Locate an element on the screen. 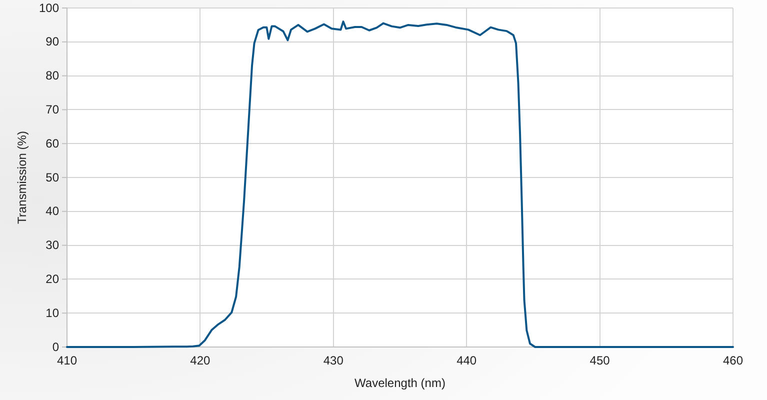 Image resolution: width=767 pixels, height=400 pixels. y-tick-label: 20 is located at coordinates (53, 279).